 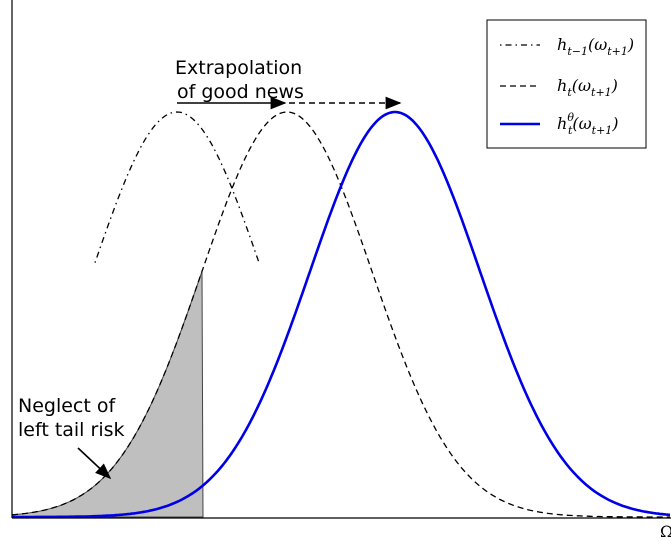 I want to click on annotation-arrow, so click(x=94, y=463).